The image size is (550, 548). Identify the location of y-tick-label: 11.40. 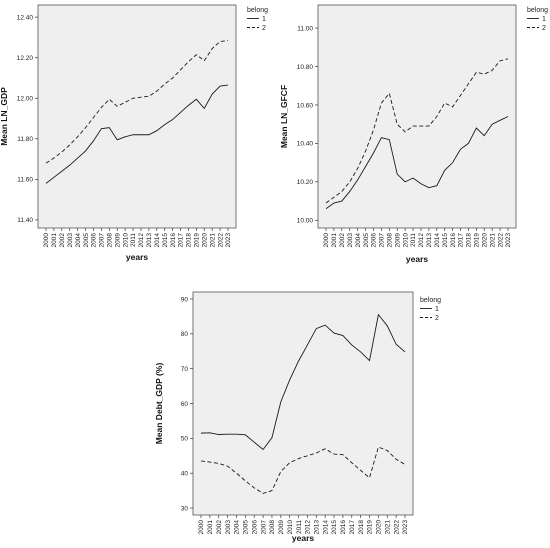
(25, 220).